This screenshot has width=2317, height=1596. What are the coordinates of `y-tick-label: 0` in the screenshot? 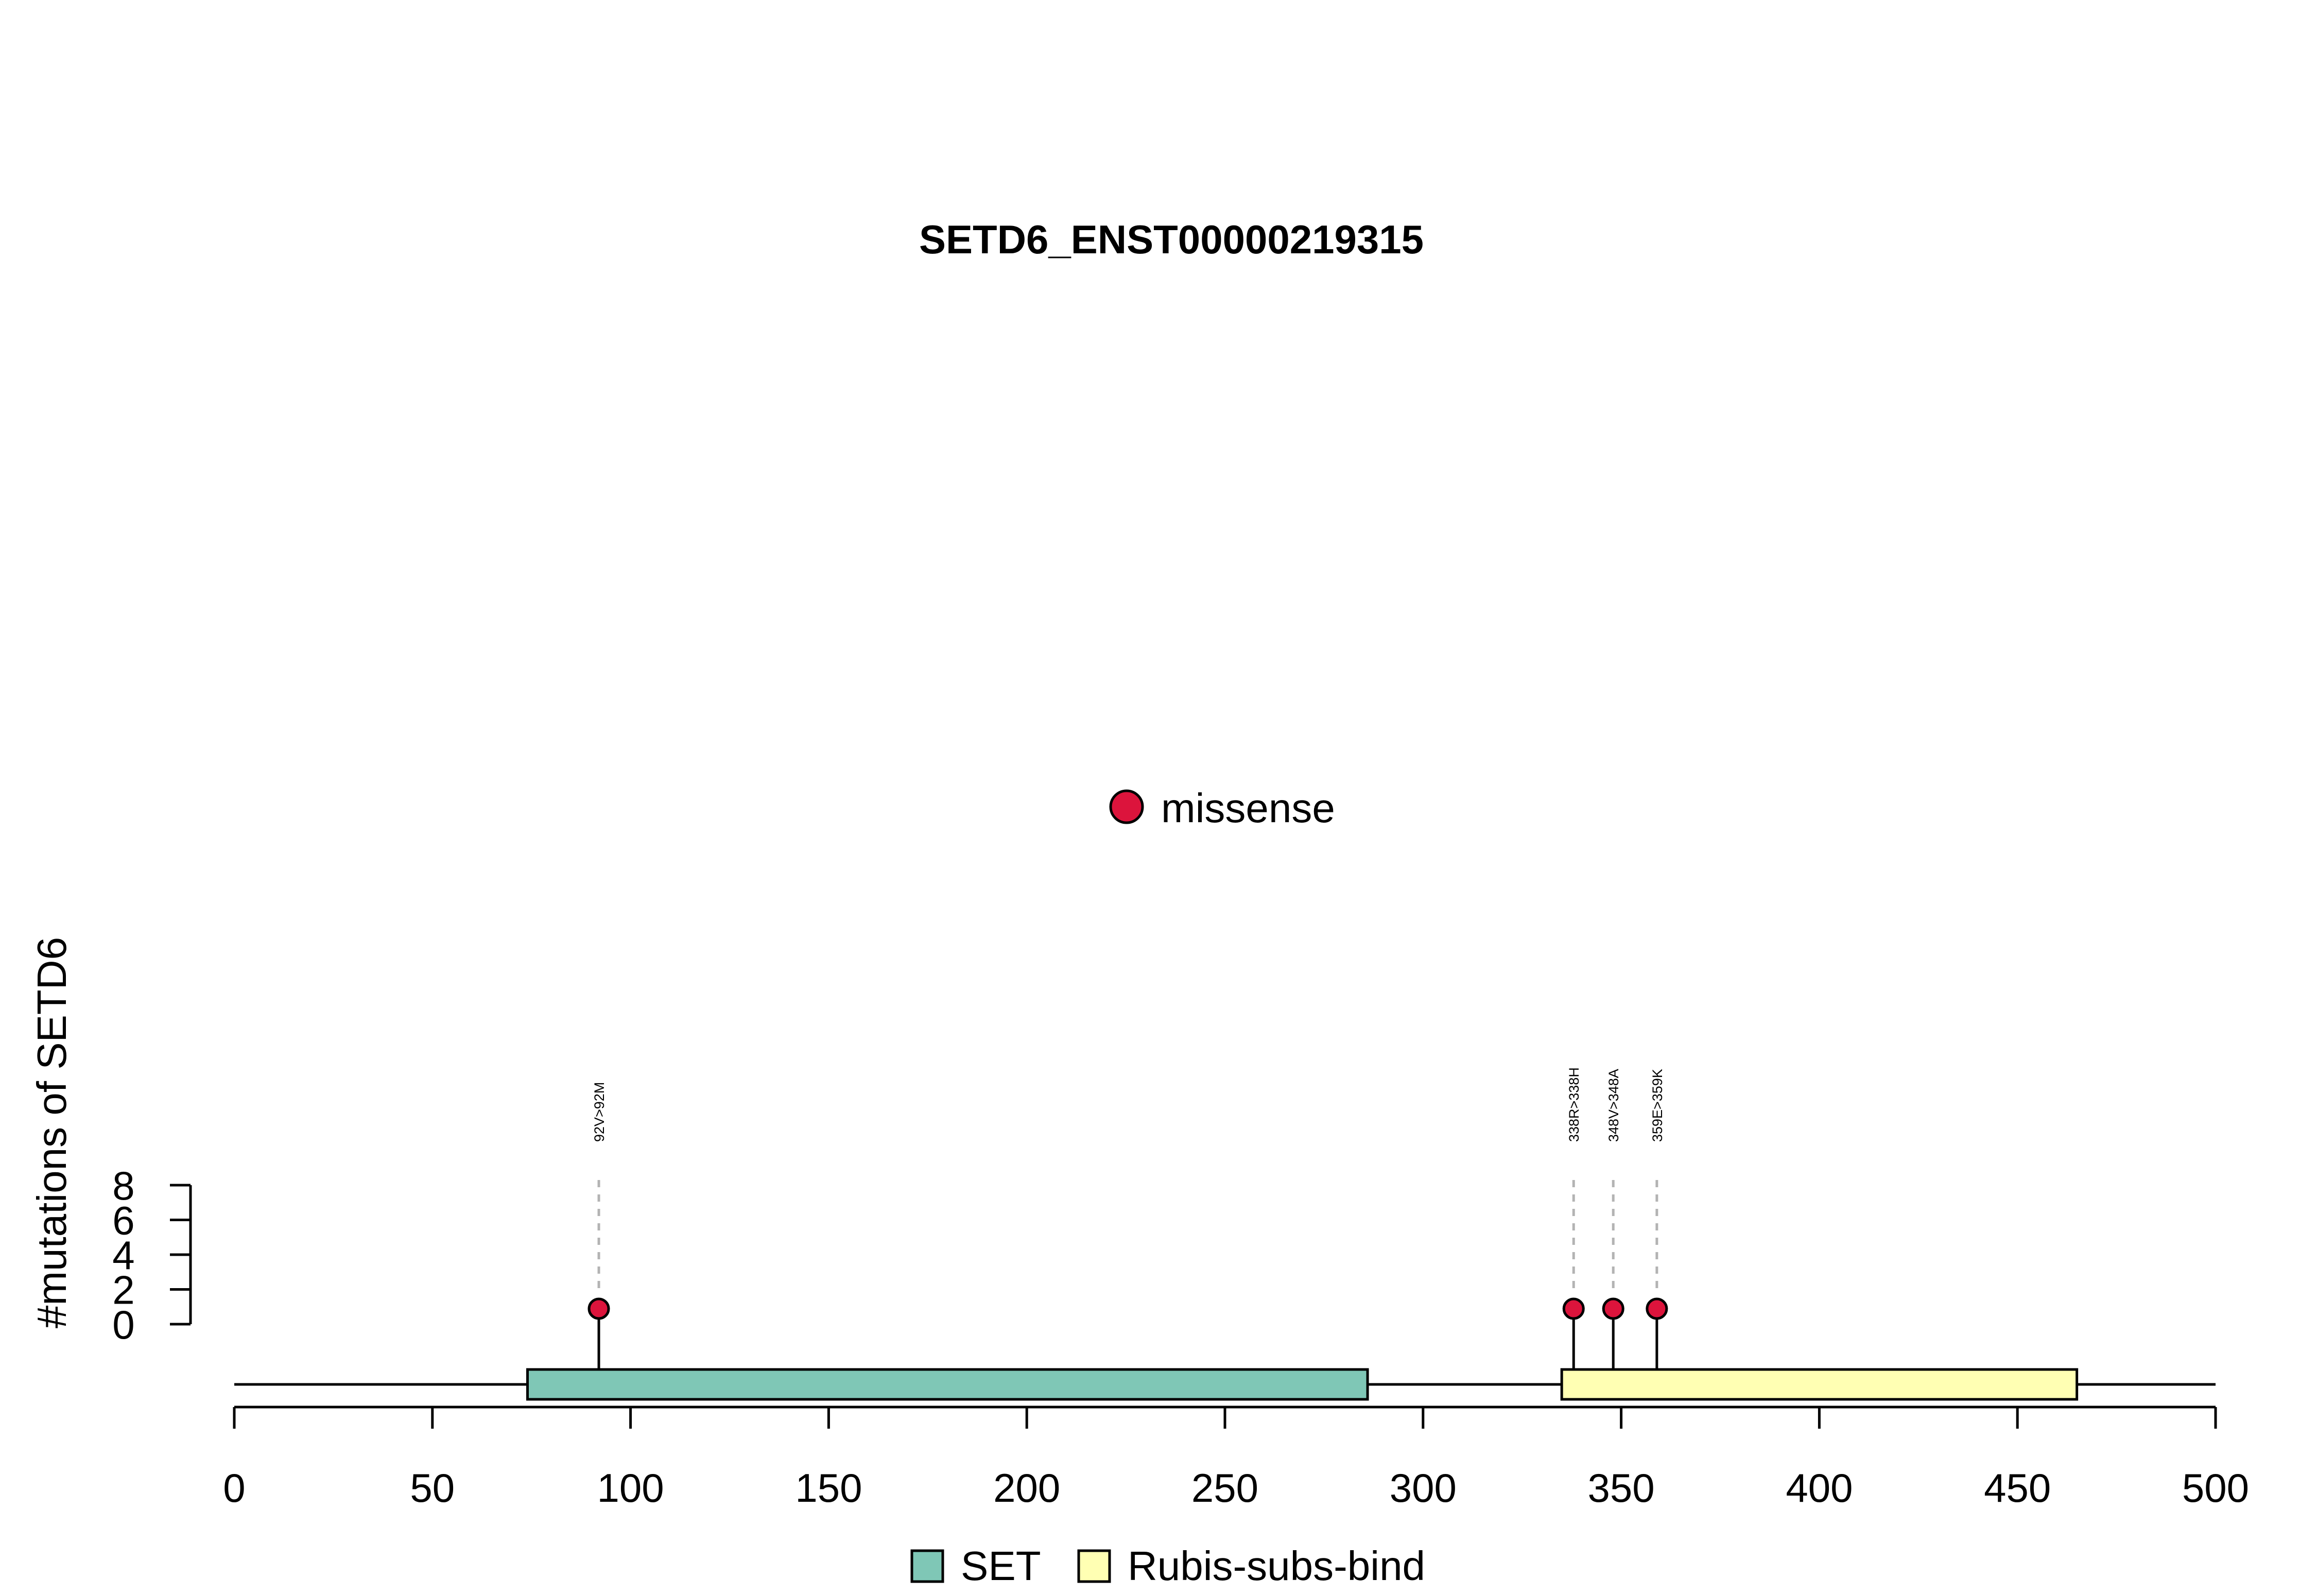 It's located at (123, 1325).